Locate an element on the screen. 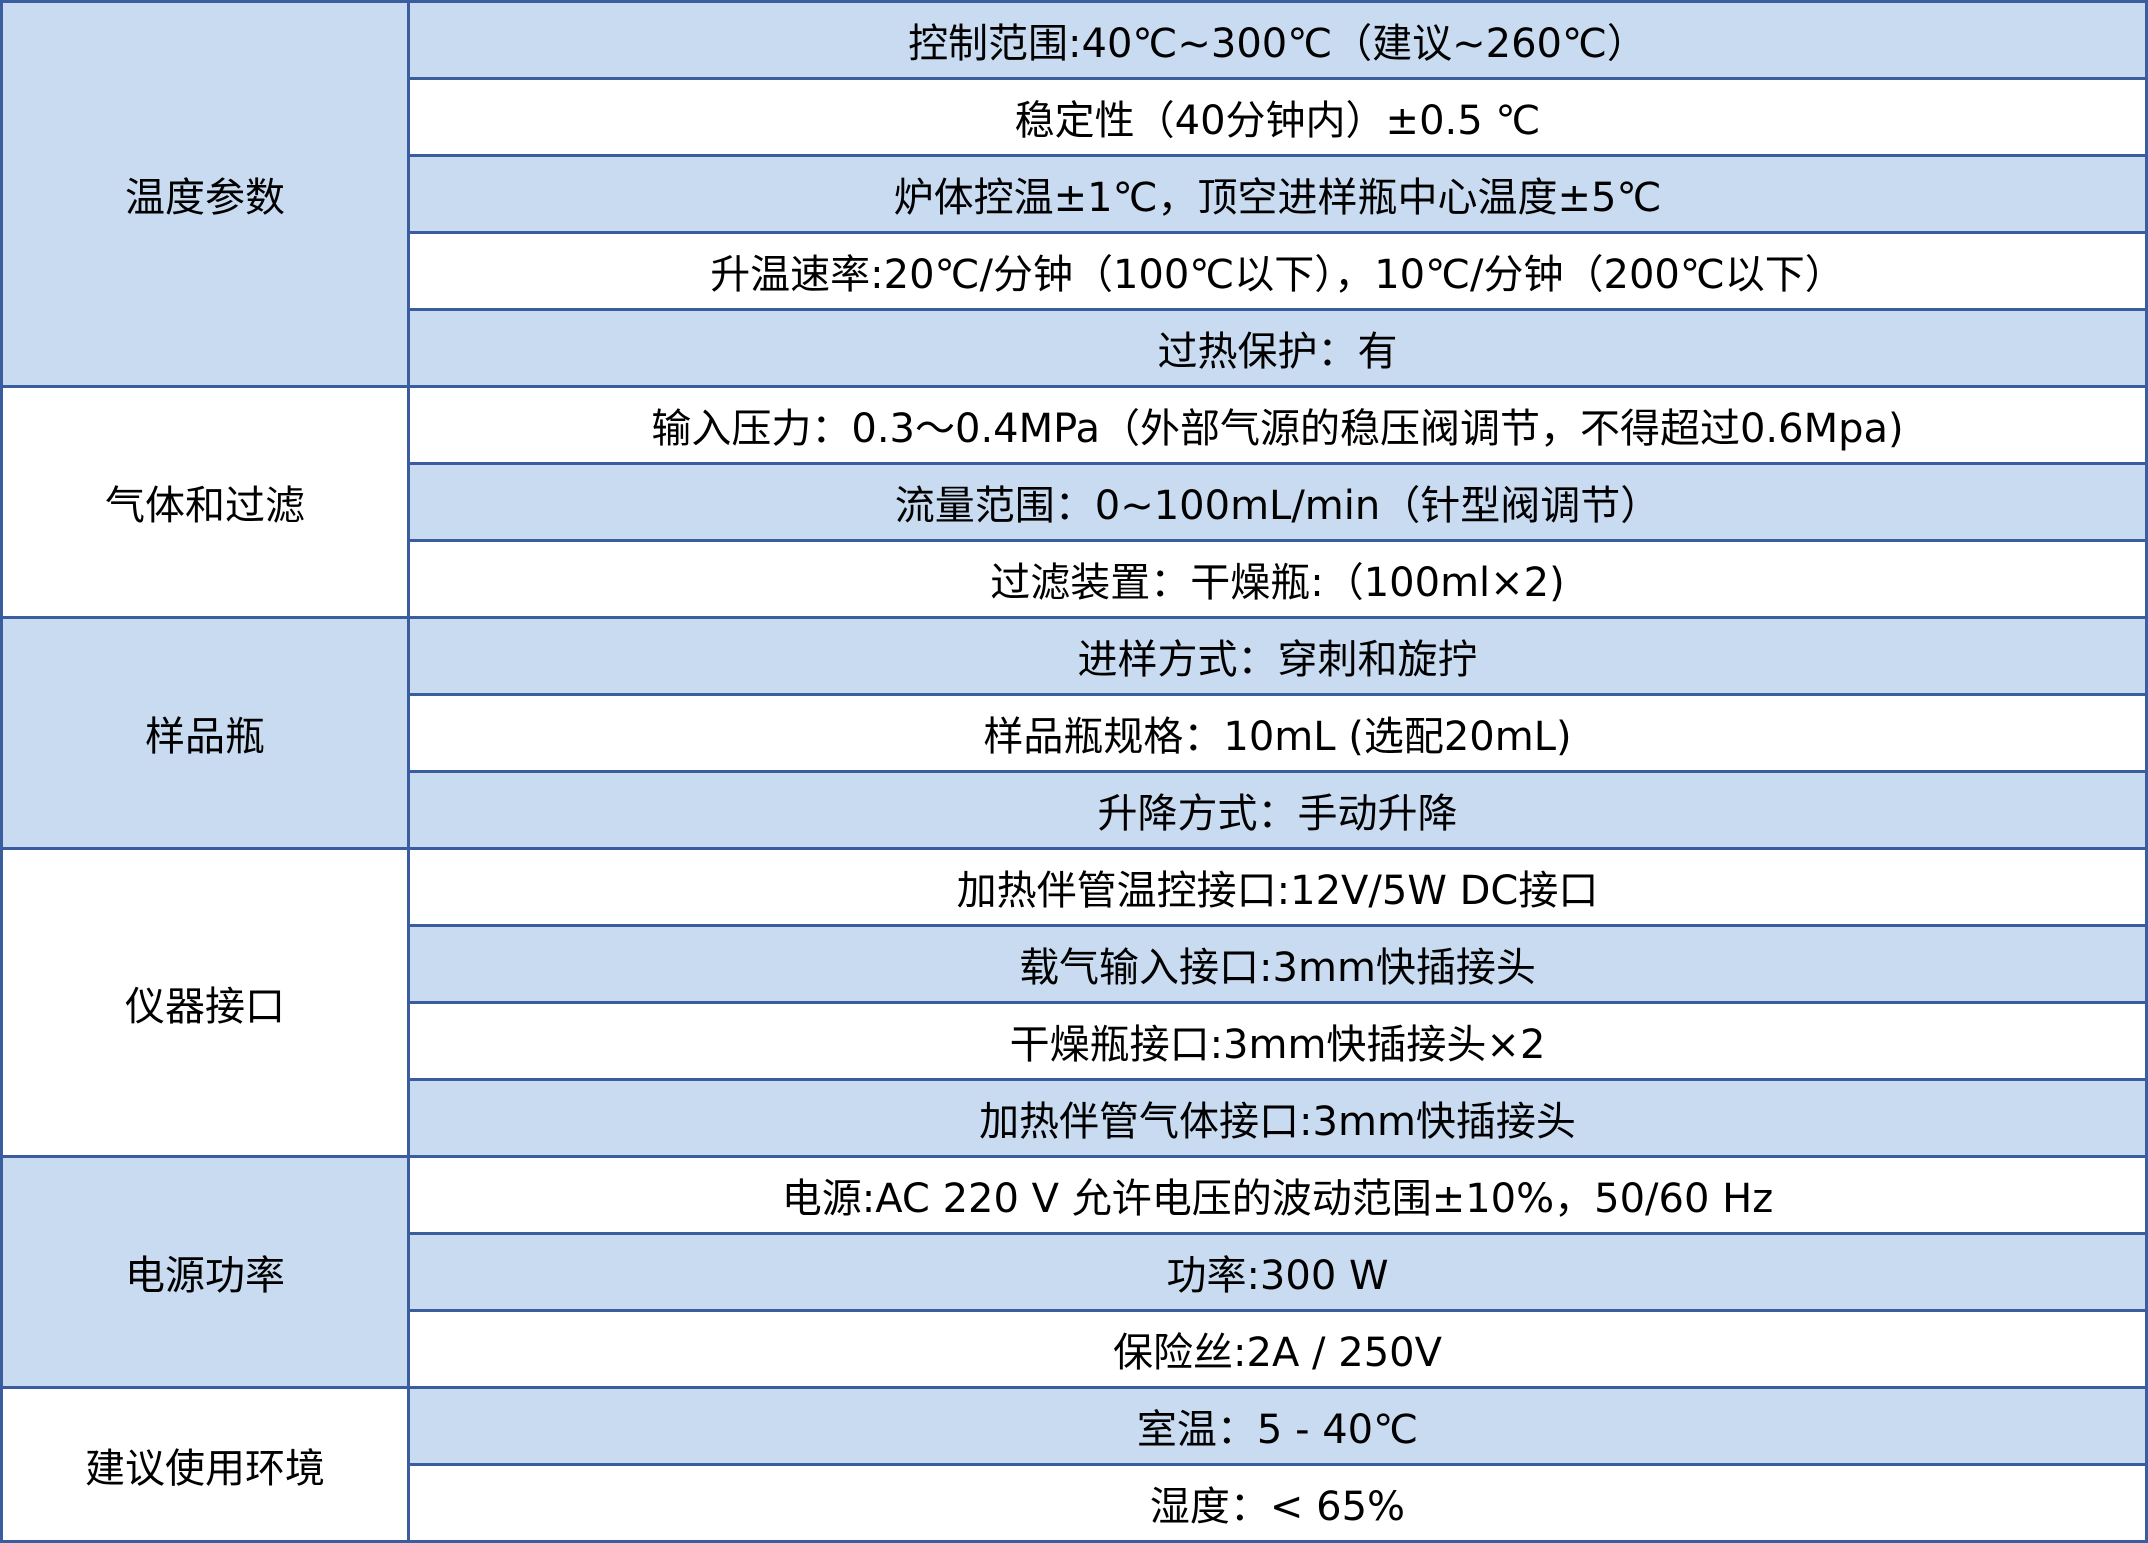 The height and width of the screenshot is (1543, 2148). spec-row: 过滤装置：干燥瓶:（100ml×2) is located at coordinates (1075, 579).